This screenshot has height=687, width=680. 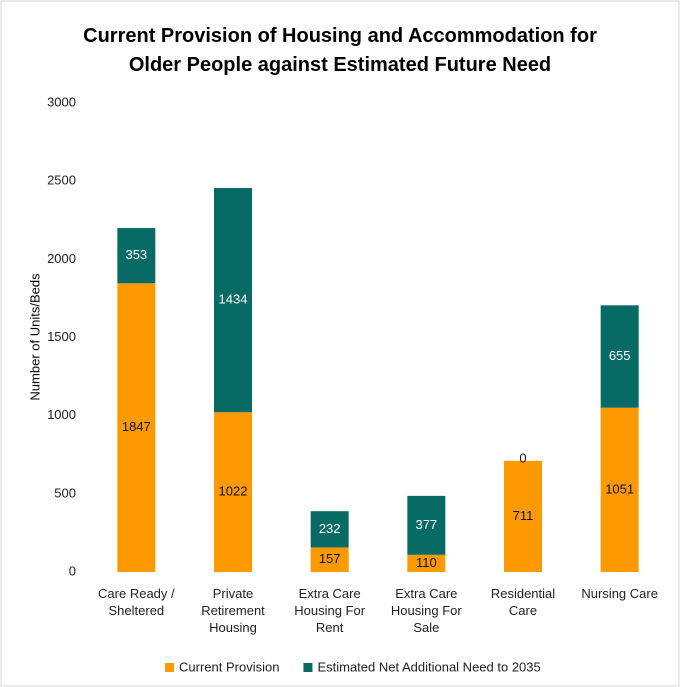 What do you see at coordinates (619, 593) in the screenshot?
I see `x-tick-label: Nursing Care` at bounding box center [619, 593].